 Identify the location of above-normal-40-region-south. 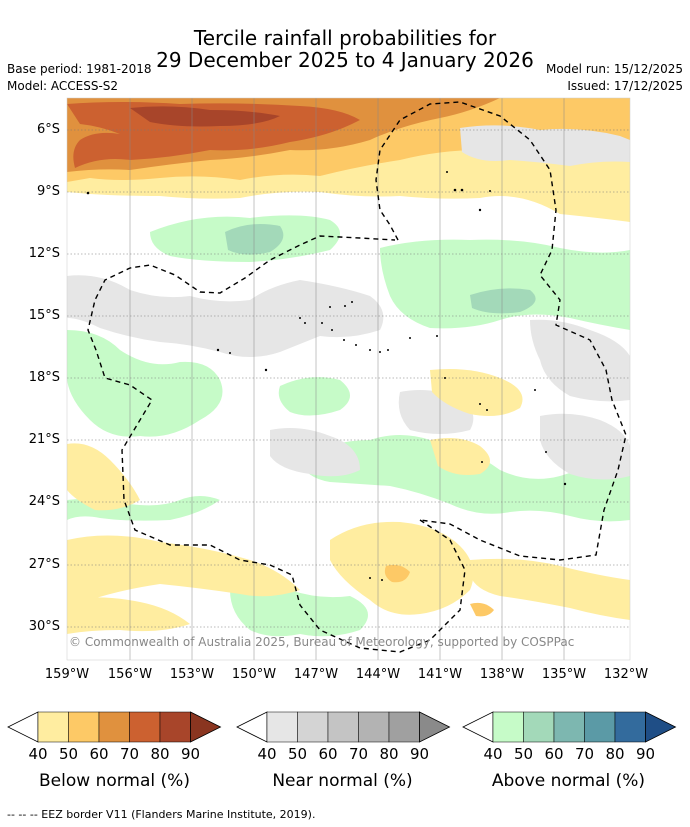
(145, 383).